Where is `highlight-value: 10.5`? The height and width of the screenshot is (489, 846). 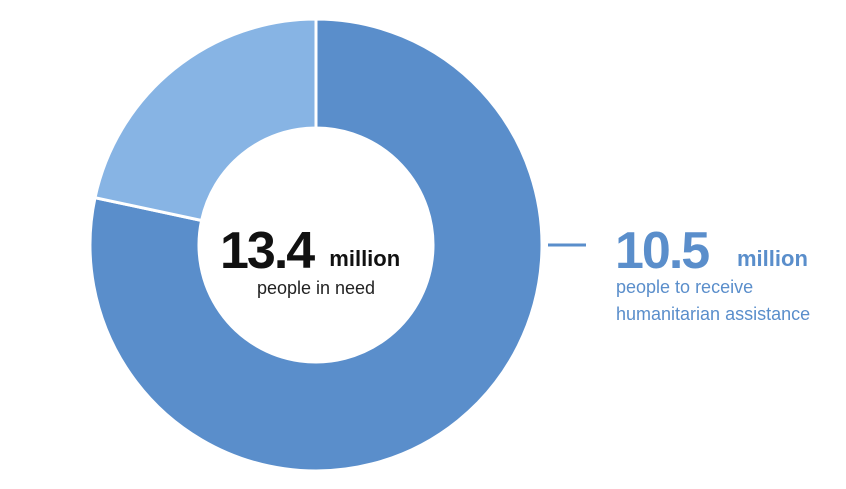
highlight-value: 10.5 is located at coordinates (662, 251).